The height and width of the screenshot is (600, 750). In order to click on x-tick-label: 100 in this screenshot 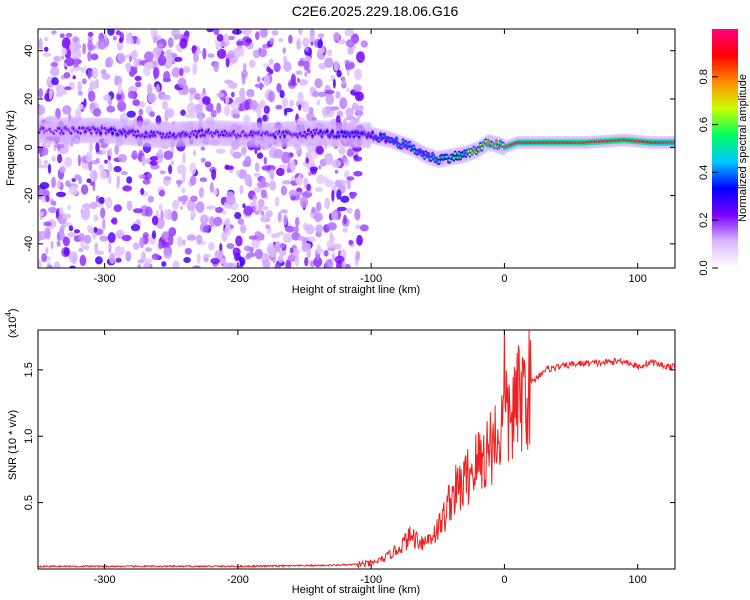, I will do `click(638, 580)`.